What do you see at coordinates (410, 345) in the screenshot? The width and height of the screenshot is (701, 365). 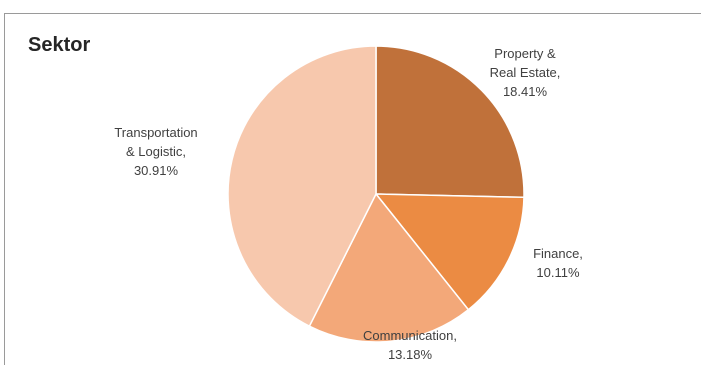 I see `slice-label-communication: Communication, 13.18%` at bounding box center [410, 345].